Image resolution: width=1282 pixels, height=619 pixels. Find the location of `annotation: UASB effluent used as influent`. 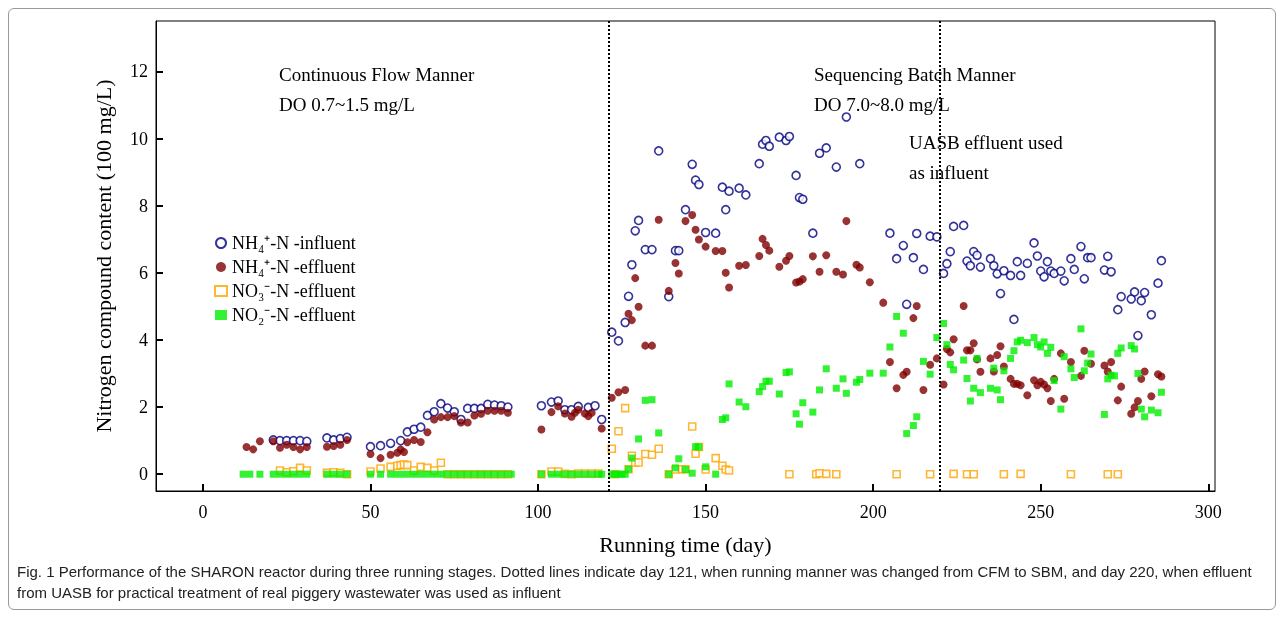

annotation: UASB effluent used as influent is located at coordinates (986, 157).